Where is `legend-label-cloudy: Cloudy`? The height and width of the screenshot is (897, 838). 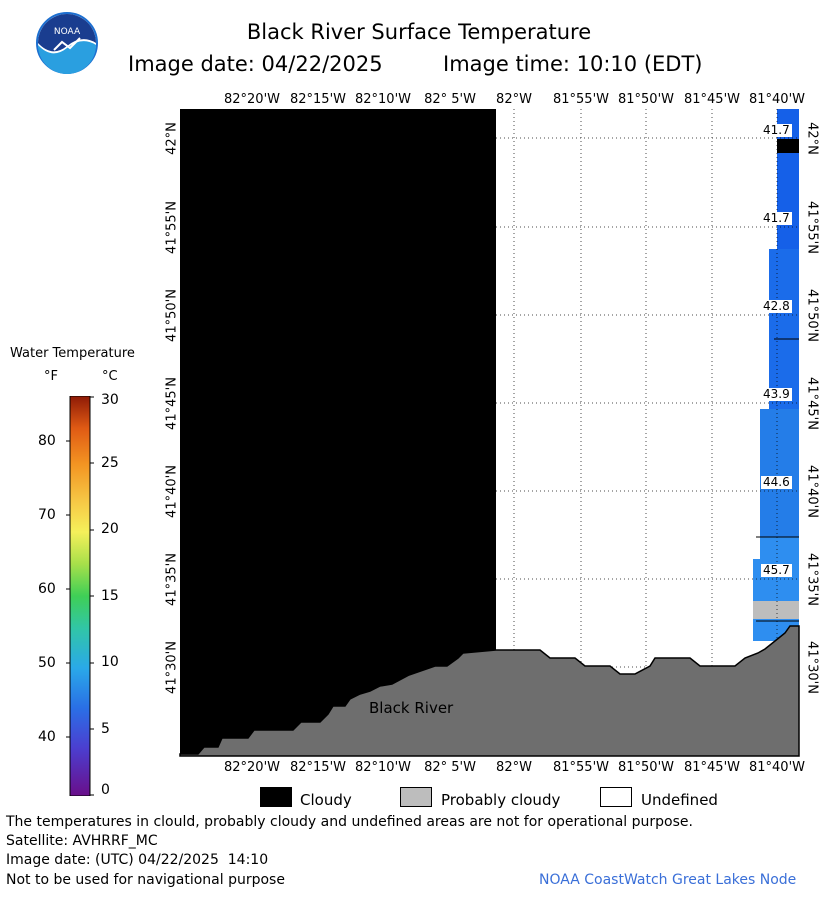 legend-label-cloudy: Cloudy is located at coordinates (326, 800).